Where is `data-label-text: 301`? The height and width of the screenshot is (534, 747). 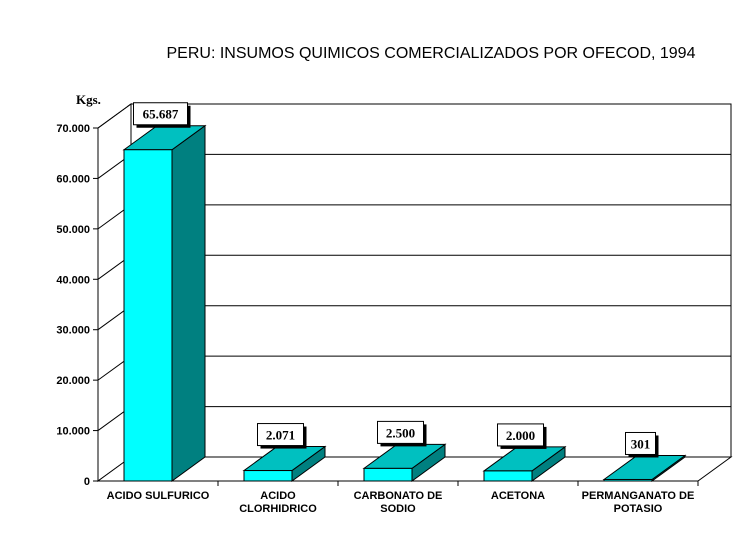
data-label-text: 301 is located at coordinates (641, 443).